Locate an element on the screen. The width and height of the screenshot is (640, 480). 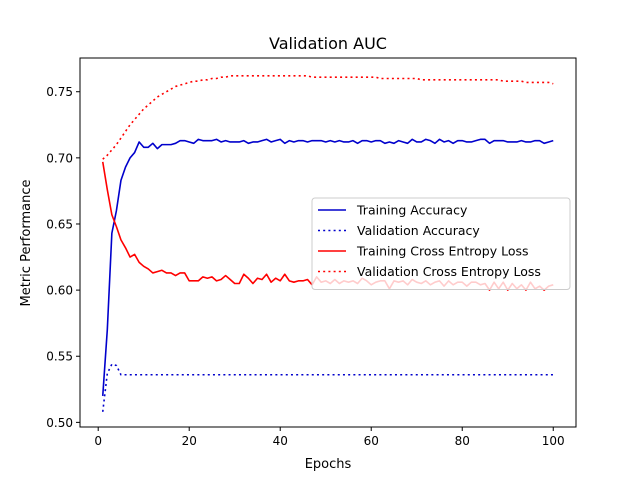
x-tick-label: 100 is located at coordinates (553, 441).